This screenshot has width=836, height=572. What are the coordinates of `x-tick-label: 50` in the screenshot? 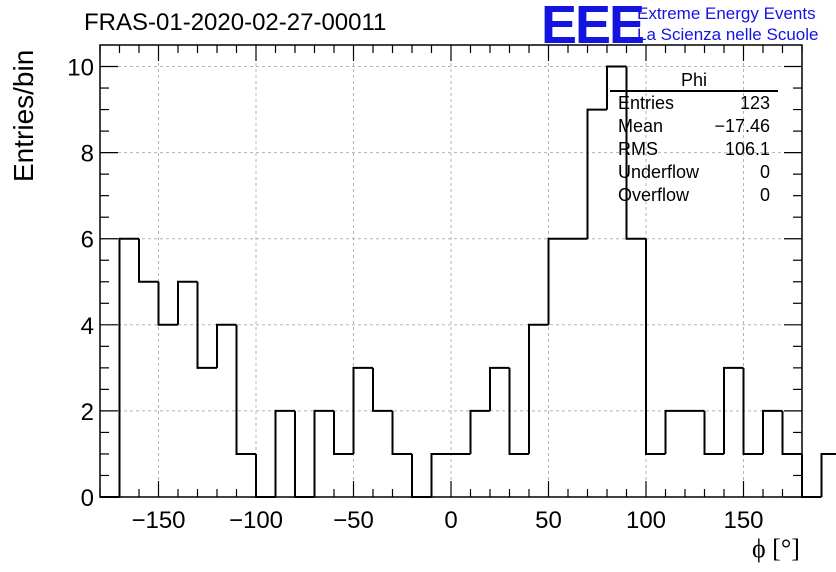 It's located at (548, 520).